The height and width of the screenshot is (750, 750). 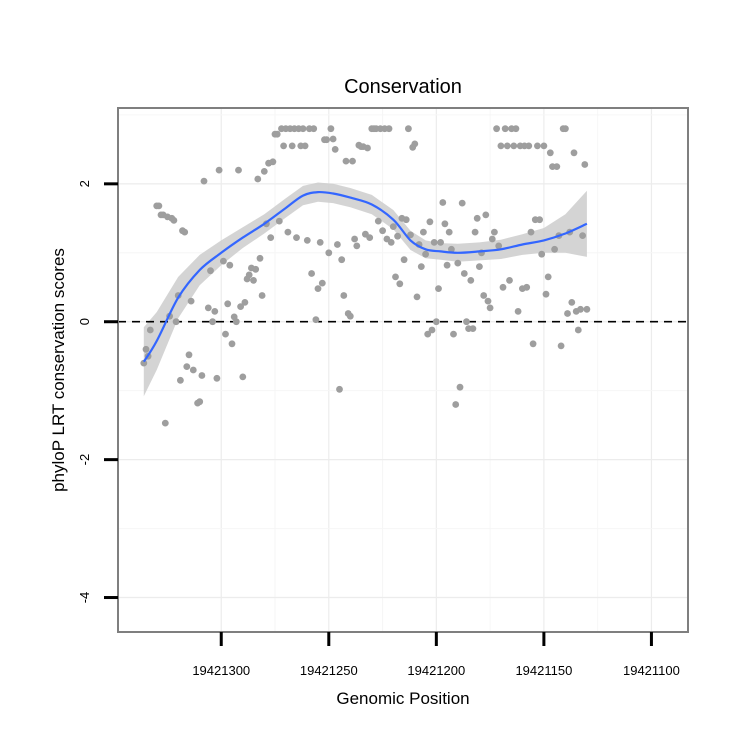 I want to click on x-tick-label: 19421200, so click(x=436, y=670).